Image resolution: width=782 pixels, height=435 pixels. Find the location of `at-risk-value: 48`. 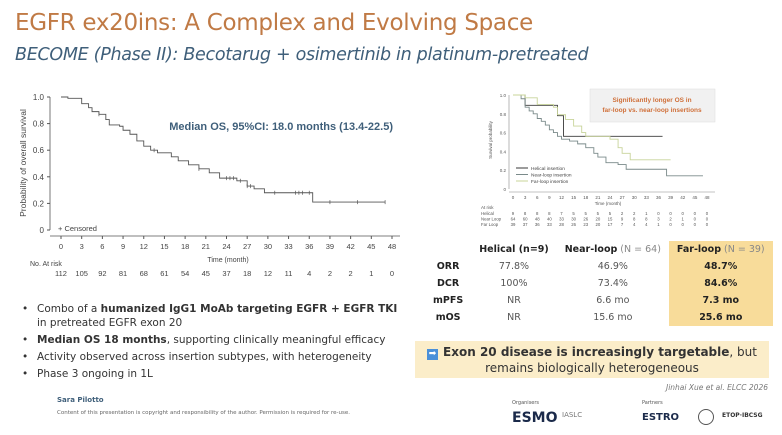

at-risk-value: 48 is located at coordinates (537, 219).